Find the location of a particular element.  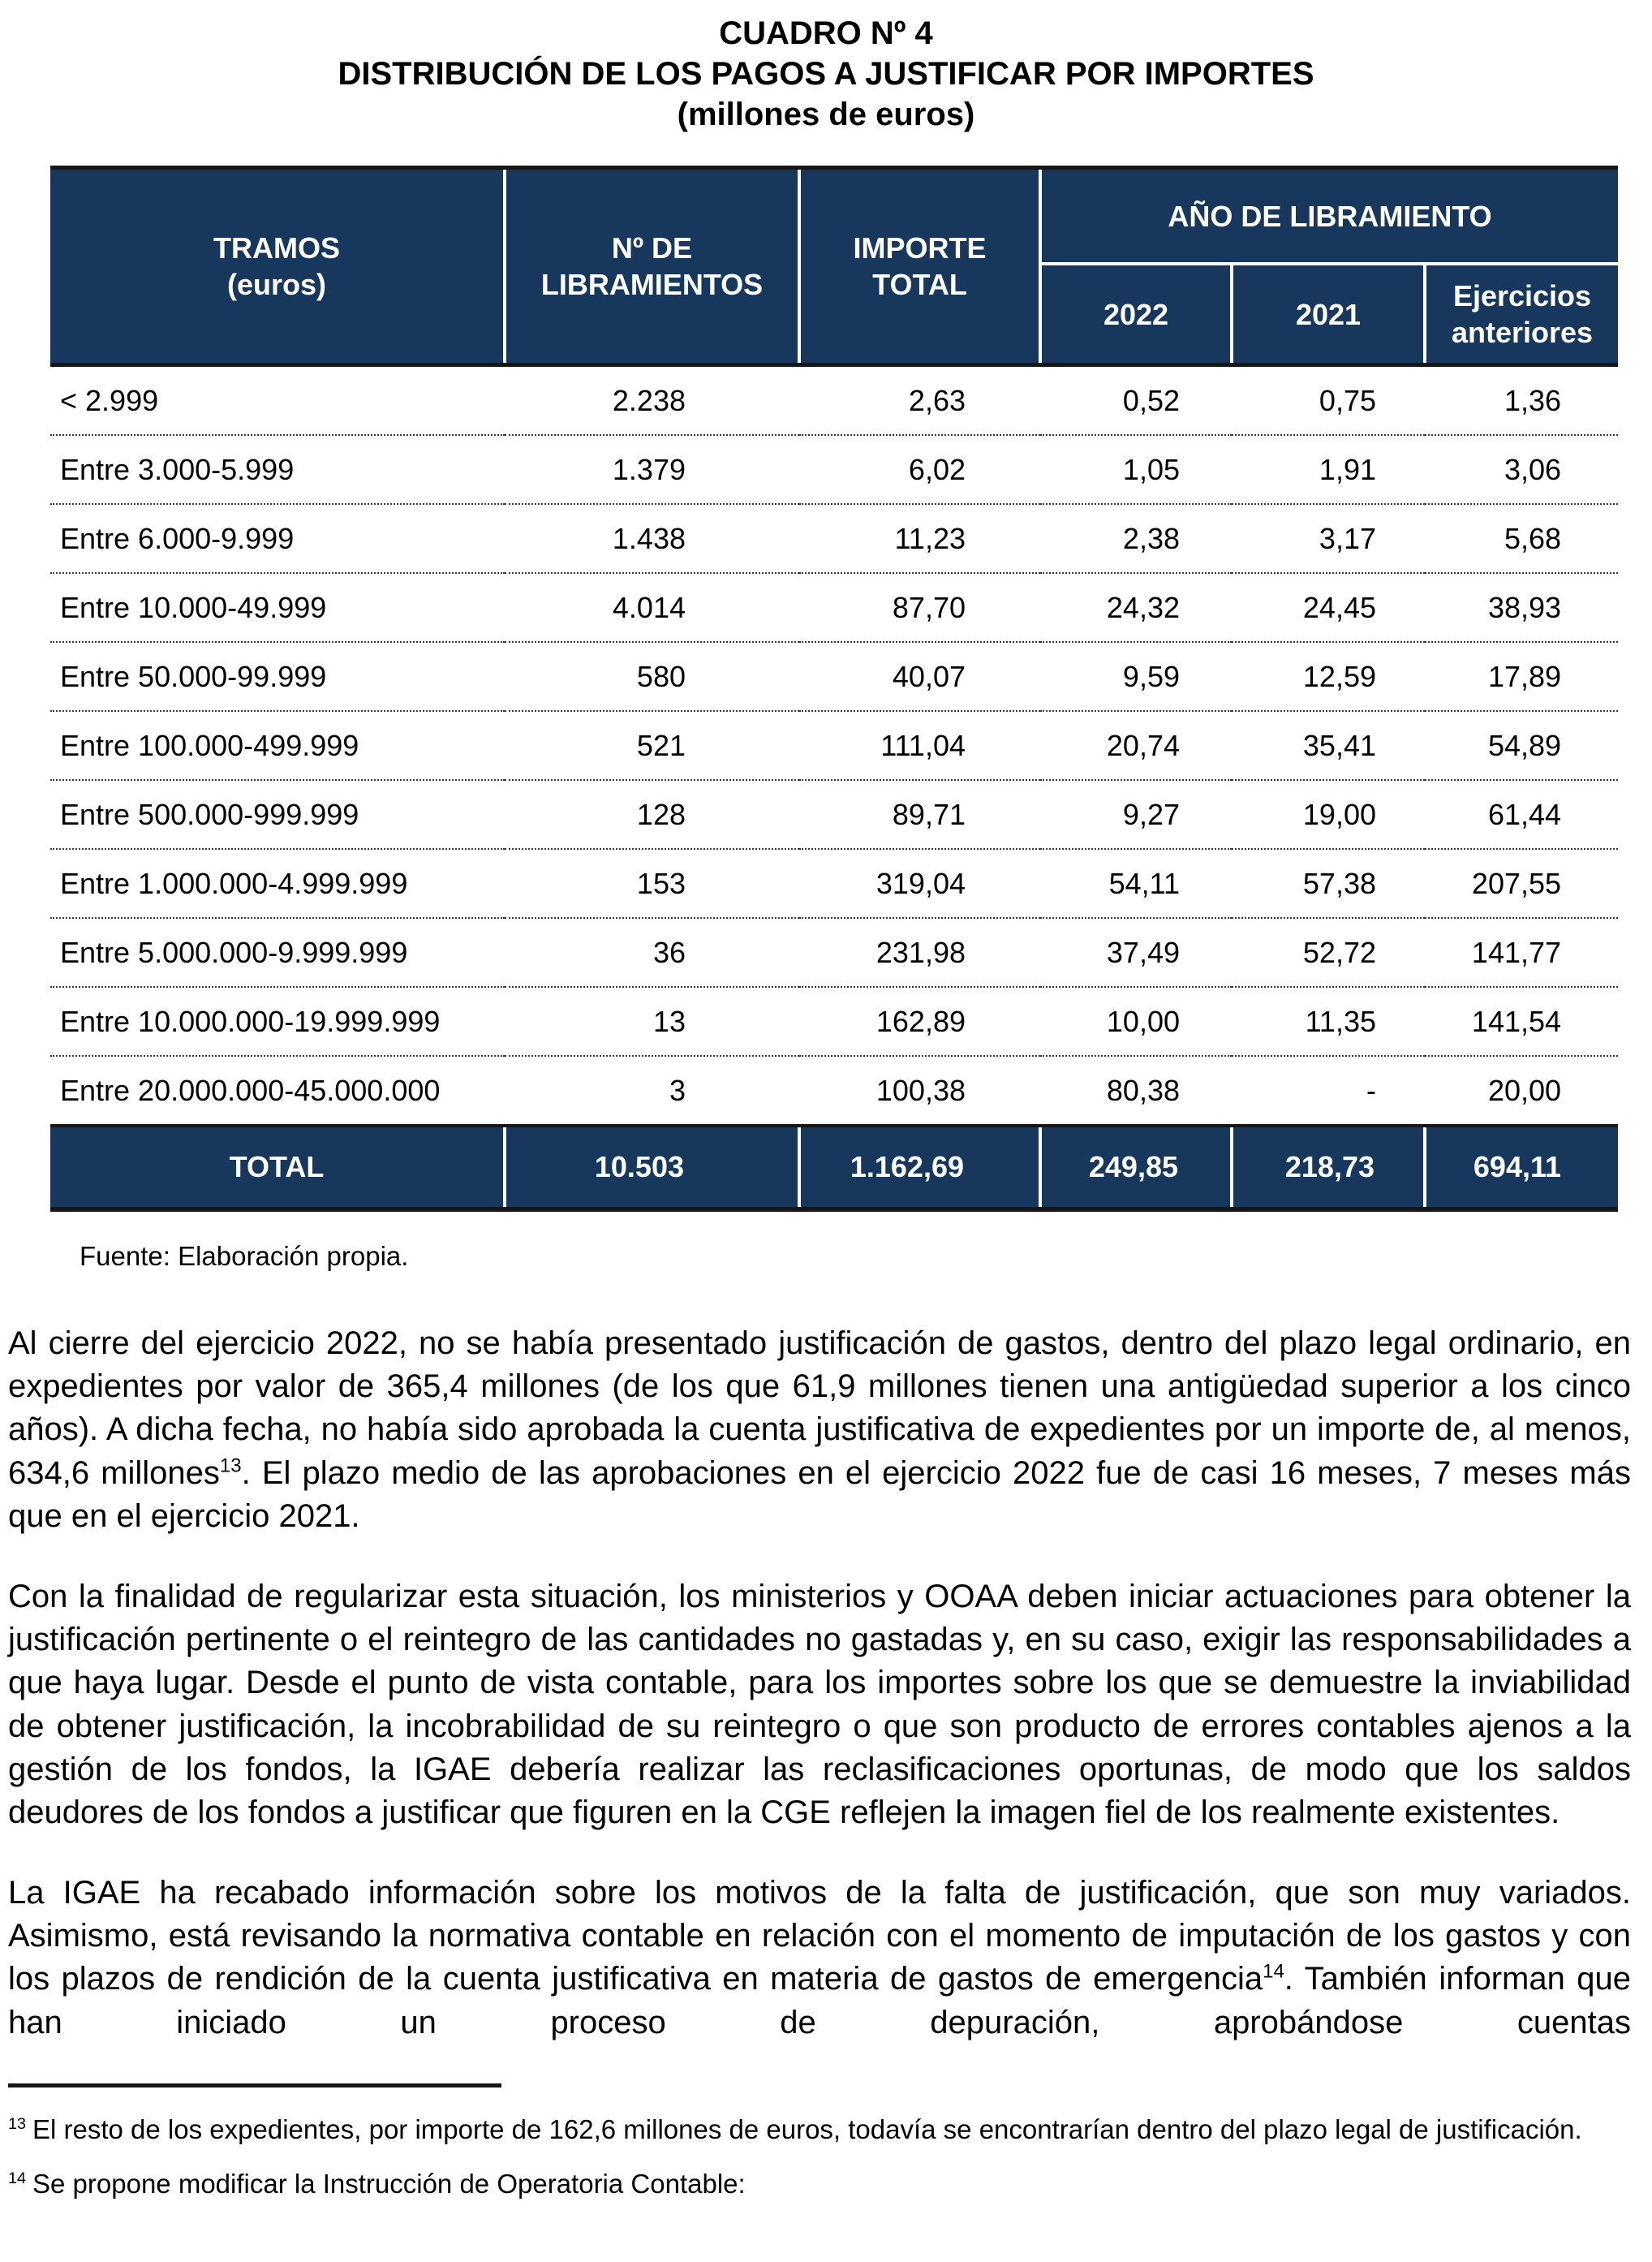

cell-value: 5,68 is located at coordinates (1522, 539).